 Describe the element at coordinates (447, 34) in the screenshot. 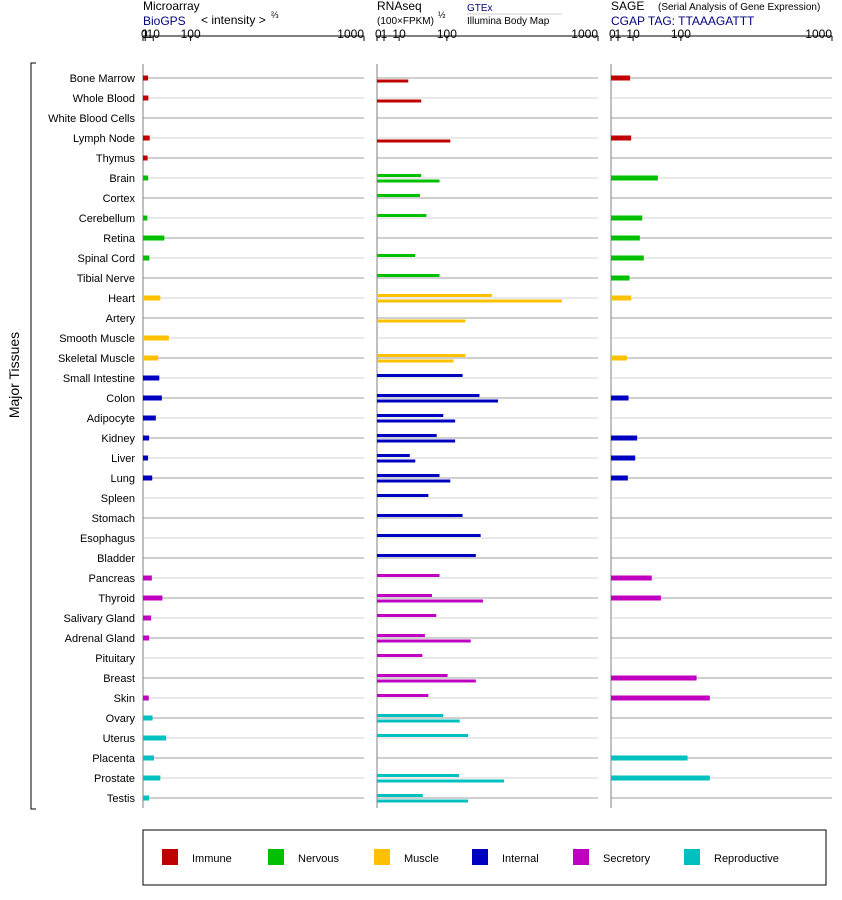

I see `rnaseq-tick-label: 100` at that location.